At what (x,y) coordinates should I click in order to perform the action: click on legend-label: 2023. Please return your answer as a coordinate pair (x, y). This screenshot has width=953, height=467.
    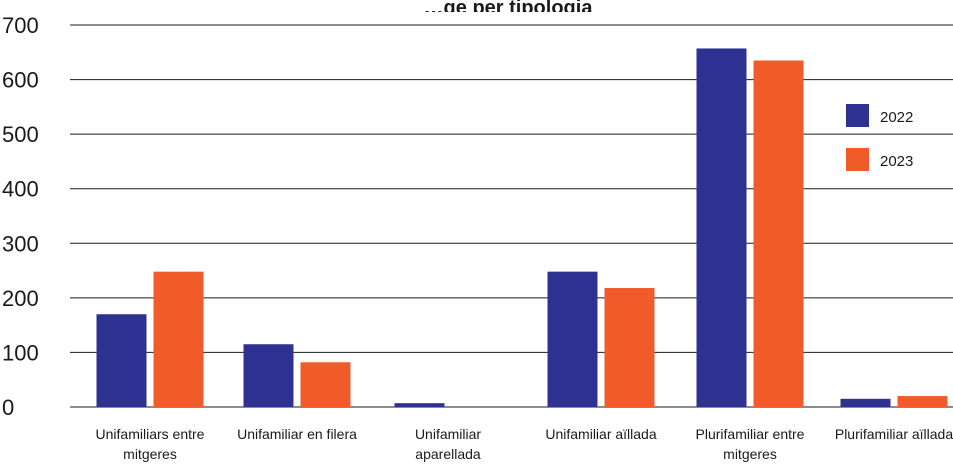
    Looking at the image, I should click on (896, 161).